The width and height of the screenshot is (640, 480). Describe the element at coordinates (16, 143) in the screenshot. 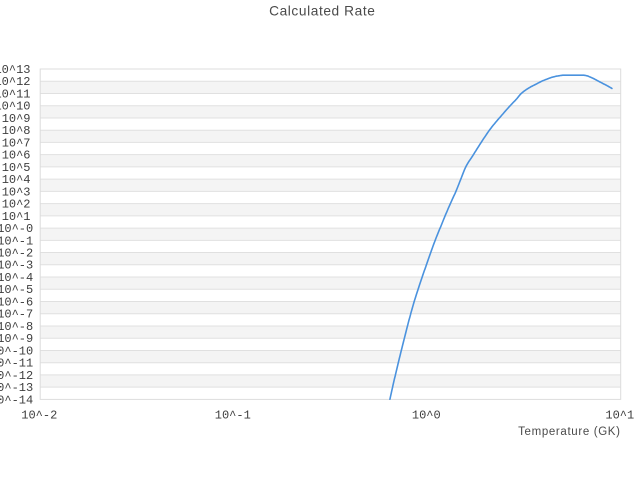

I see `svg-text: 10^7` at that location.